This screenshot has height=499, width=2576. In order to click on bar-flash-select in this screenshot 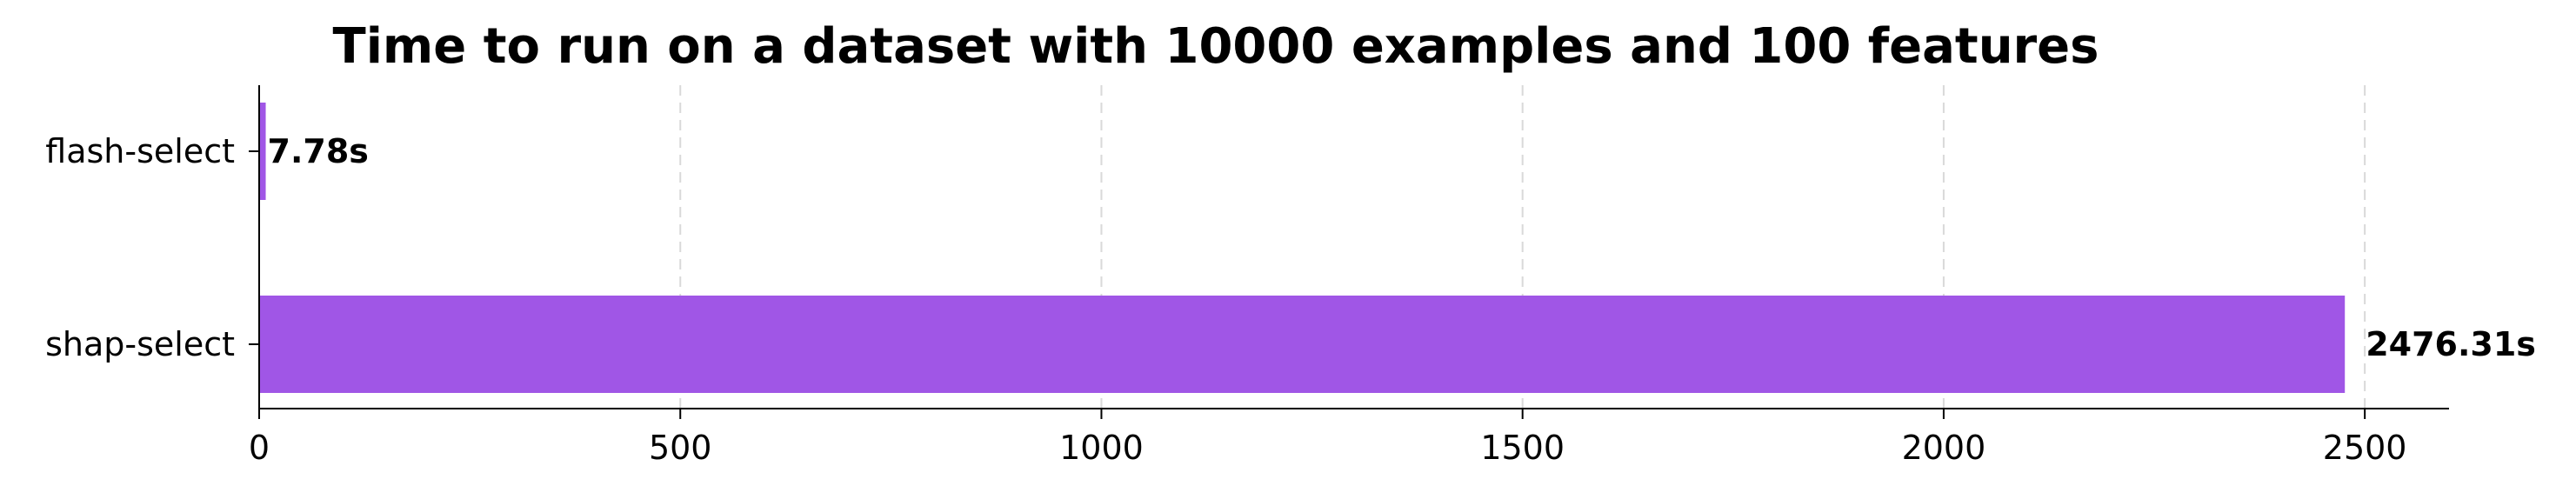, I will do `click(262, 151)`.